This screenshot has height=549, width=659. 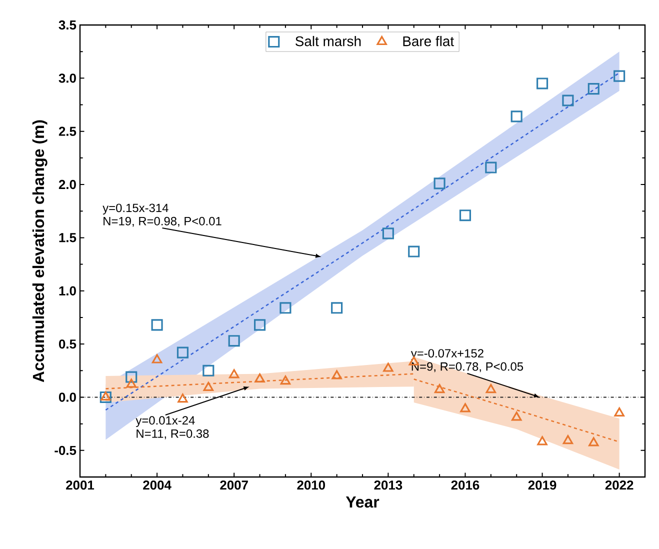 I want to click on x-tick-label: 2019, so click(x=542, y=485).